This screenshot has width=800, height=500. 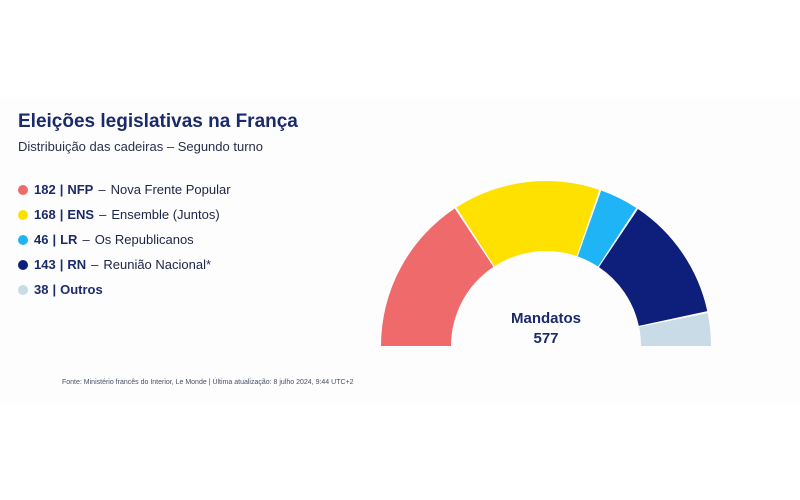 I want to click on legend-value: 46, so click(x=41, y=239).